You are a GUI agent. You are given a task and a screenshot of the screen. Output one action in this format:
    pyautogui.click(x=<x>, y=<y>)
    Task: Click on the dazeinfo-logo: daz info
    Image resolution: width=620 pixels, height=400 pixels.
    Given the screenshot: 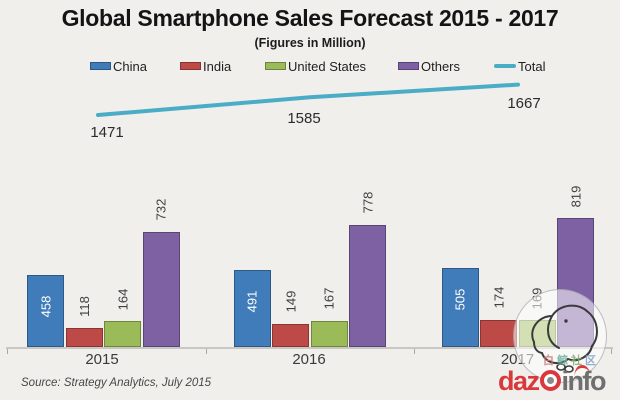 What is the action you would take?
    pyautogui.click(x=552, y=380)
    